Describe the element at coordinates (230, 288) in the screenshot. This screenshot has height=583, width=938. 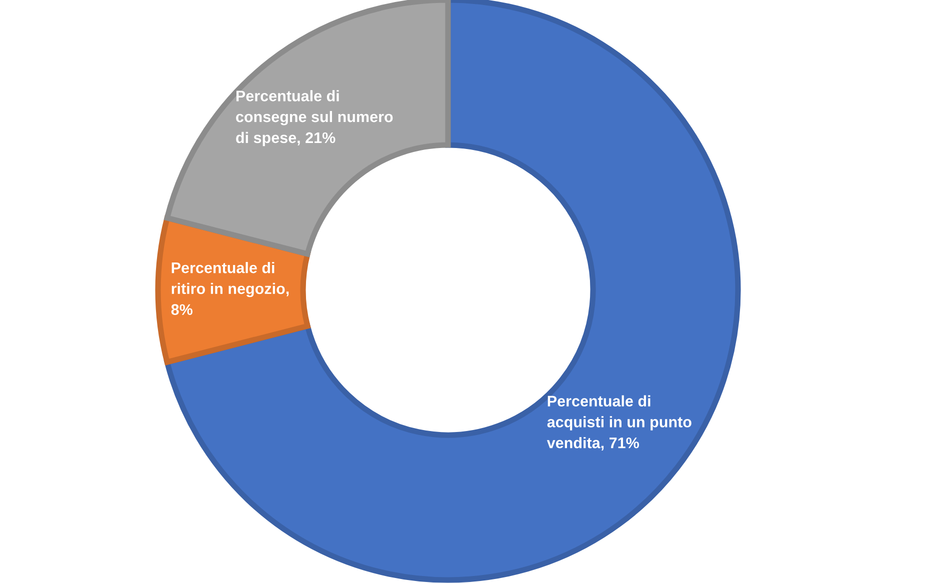
I see `slice-label: Percentuale di ritiro in negozio, 8%` at that location.